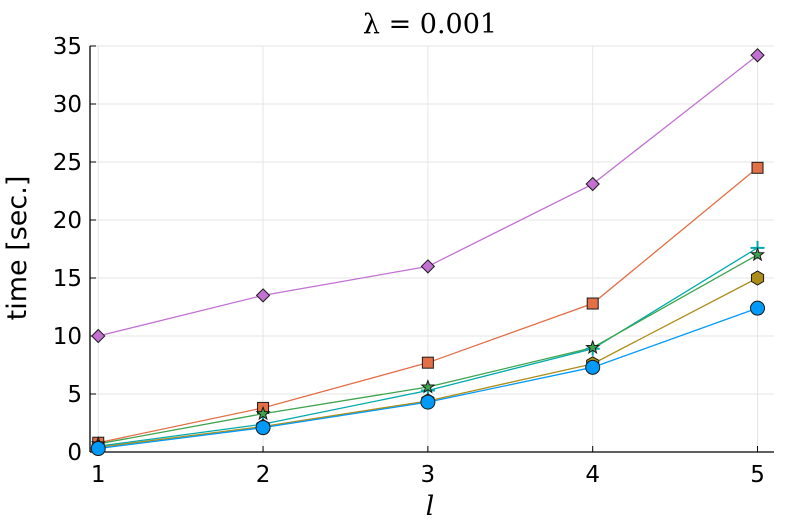  What do you see at coordinates (74, 395) in the screenshot?
I see `y-tick-label: 5` at bounding box center [74, 395].